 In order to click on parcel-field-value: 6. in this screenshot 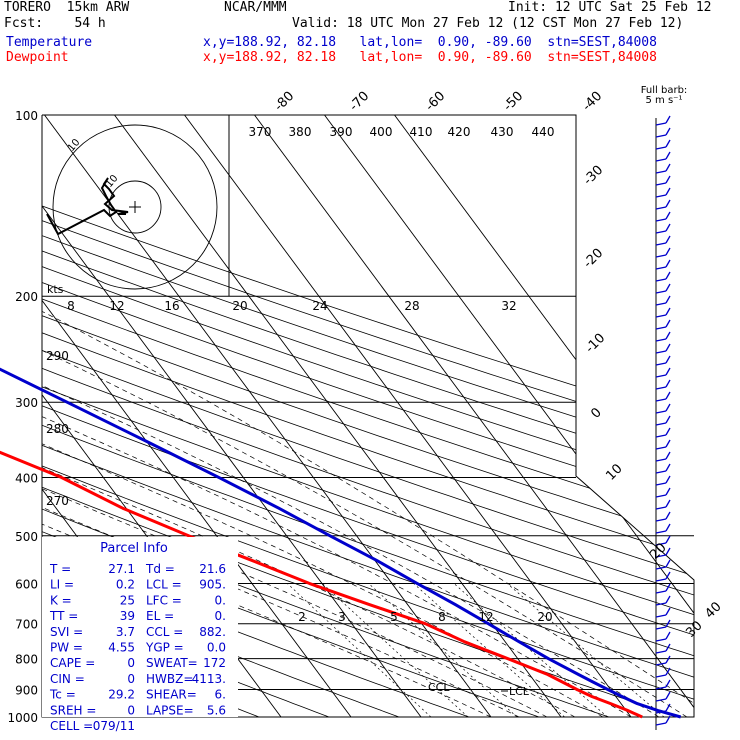, I will do `click(220, 695)`.